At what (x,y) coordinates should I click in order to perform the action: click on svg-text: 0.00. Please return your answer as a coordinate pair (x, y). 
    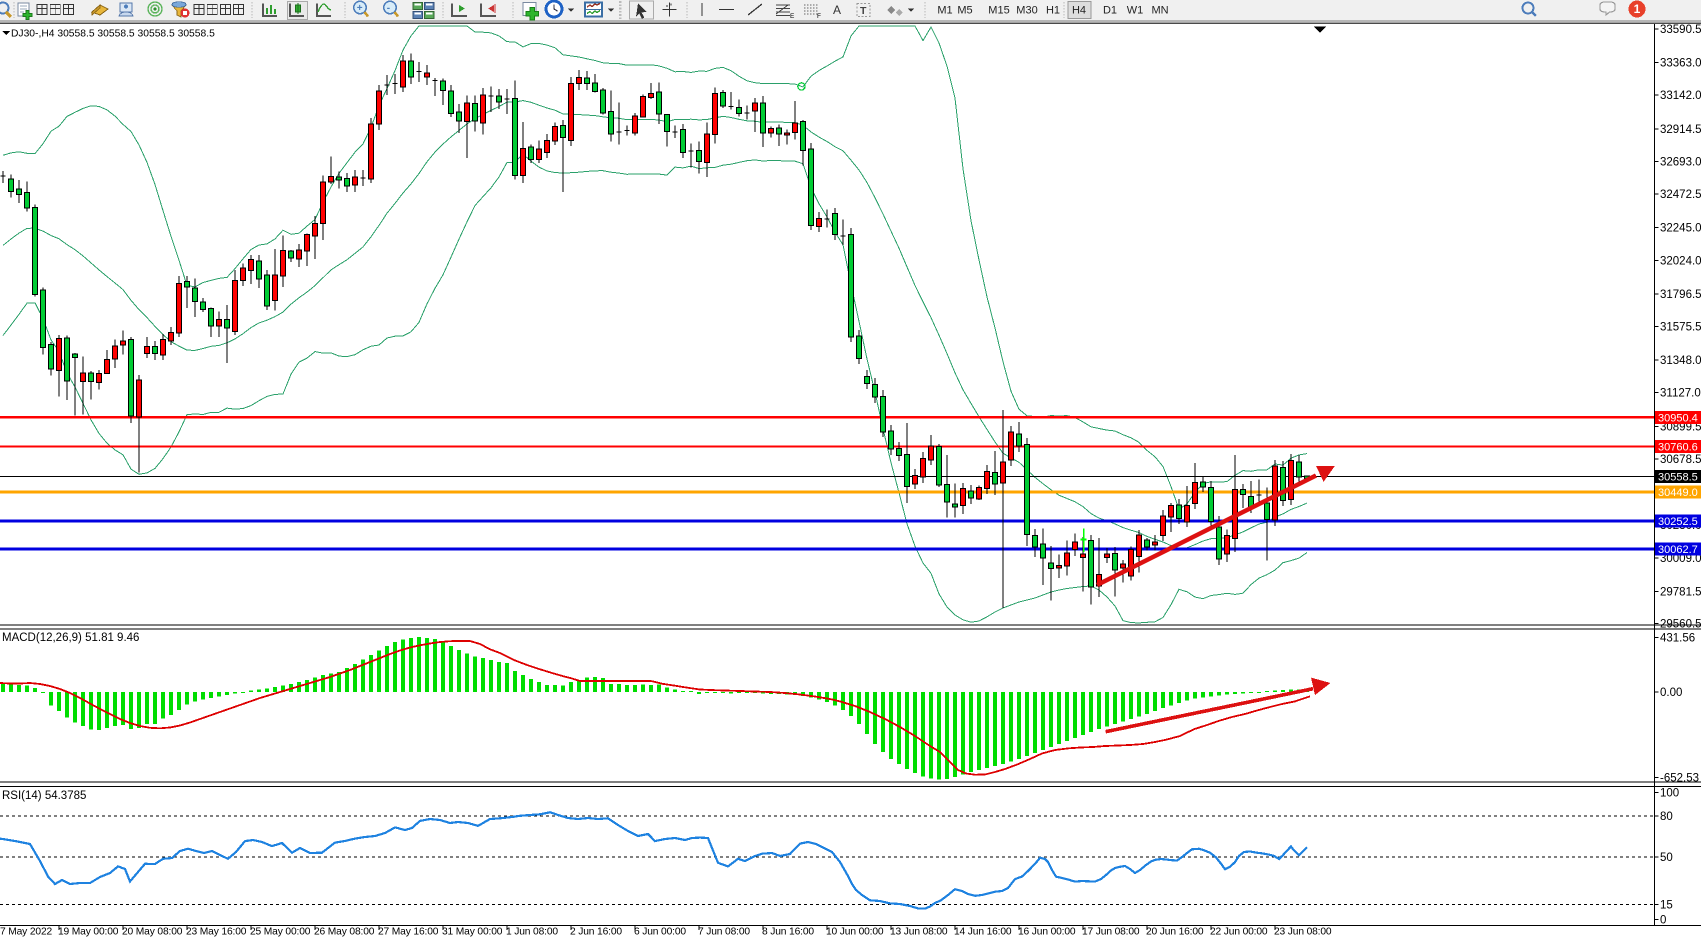
    Looking at the image, I should click on (1671, 693).